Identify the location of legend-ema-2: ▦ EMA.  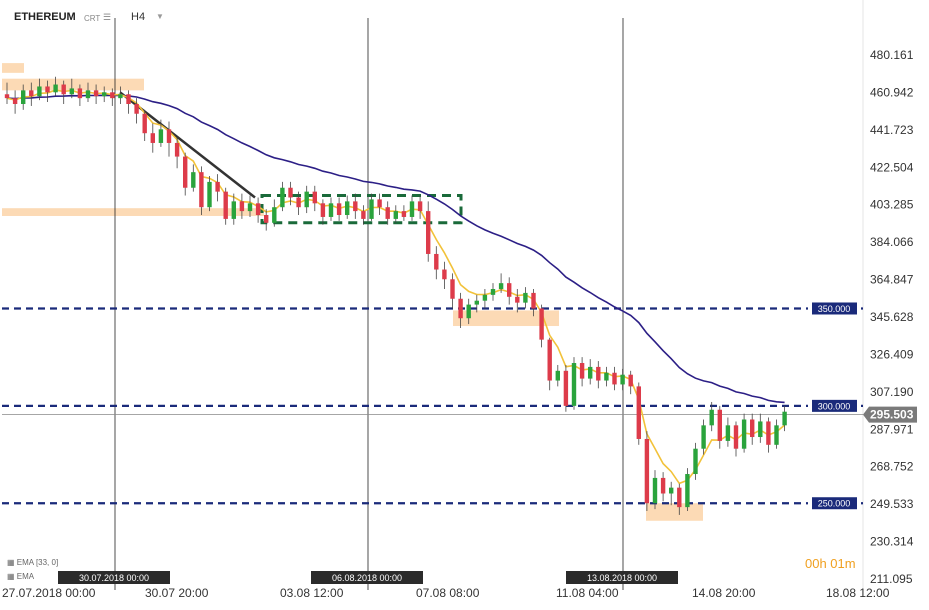
(20, 576).